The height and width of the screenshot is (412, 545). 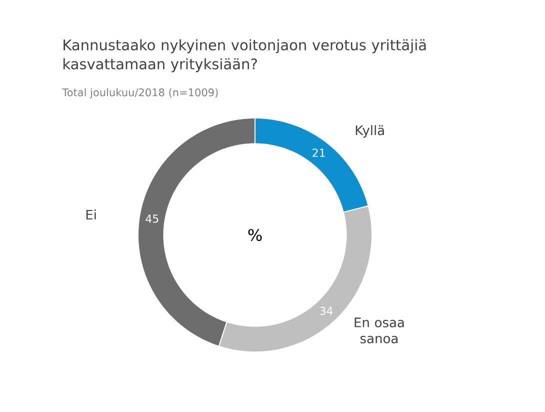 I want to click on chart-title: Kannustaako nykyinen voitonjaon verotus yrittäjiä kasvattamaan yrityksiään?, so click(x=245, y=55).